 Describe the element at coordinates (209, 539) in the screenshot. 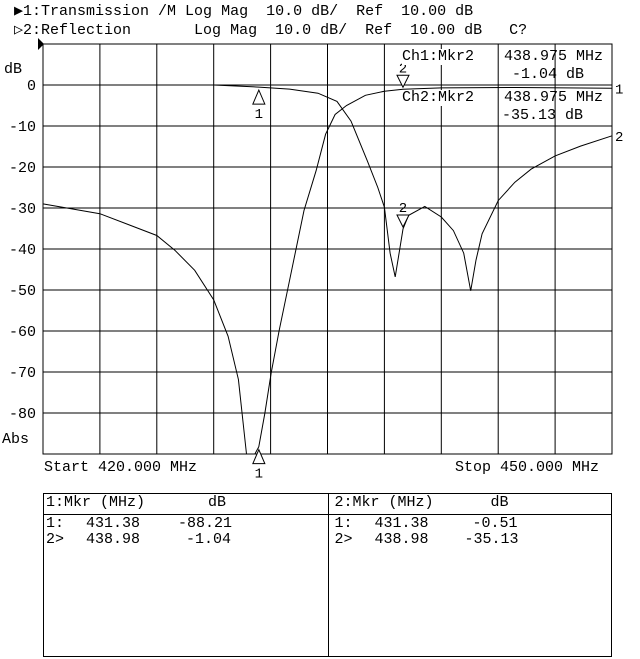

I see `marker-value: -1.04` at that location.